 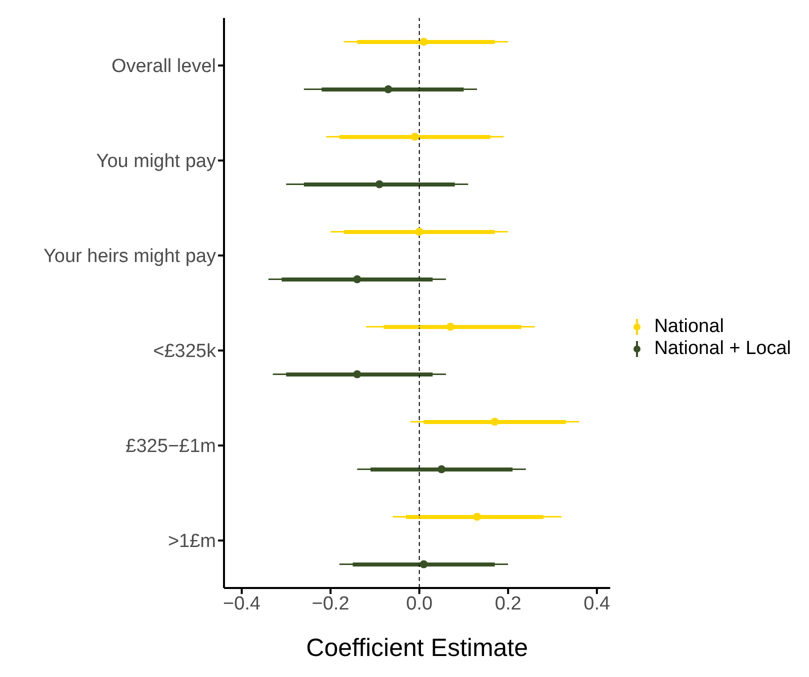 What do you see at coordinates (129, 257) in the screenshot?
I see `y-tick-label: Your heirs might pay` at bounding box center [129, 257].